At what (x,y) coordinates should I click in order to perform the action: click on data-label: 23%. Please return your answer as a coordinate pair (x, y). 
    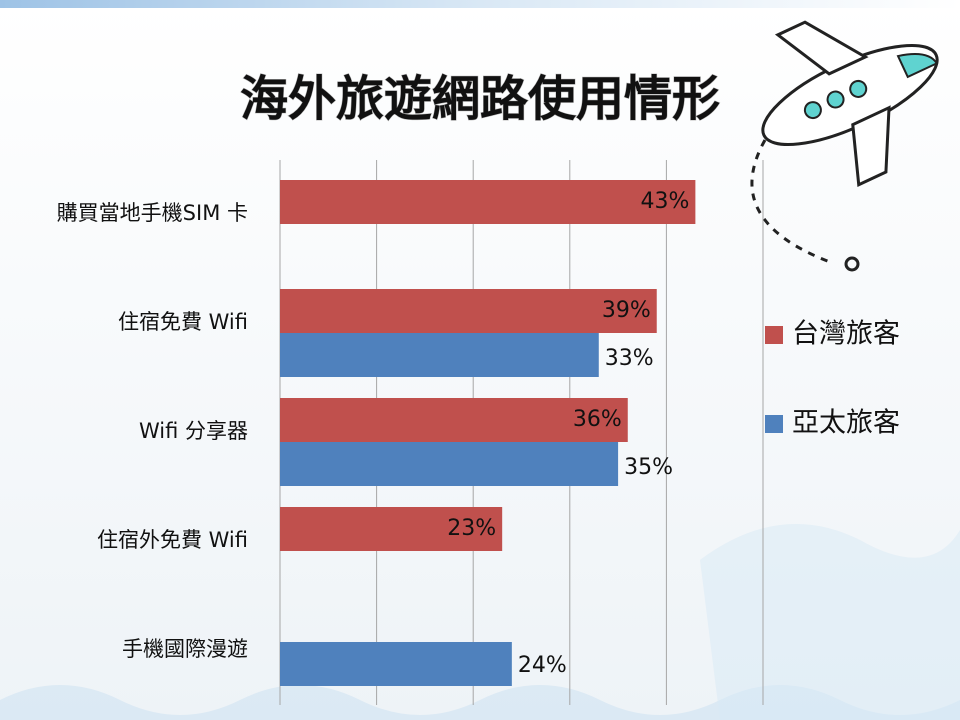
    Looking at the image, I should click on (471, 528).